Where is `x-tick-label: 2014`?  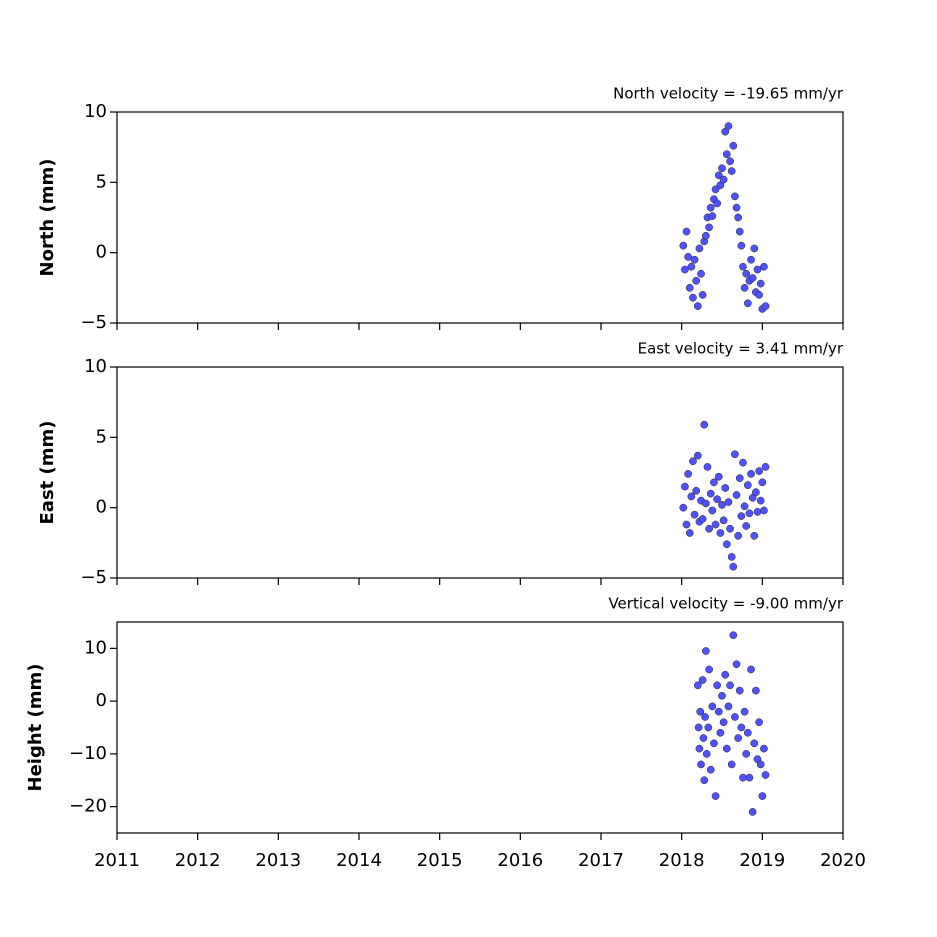 x-tick-label: 2014 is located at coordinates (359, 860).